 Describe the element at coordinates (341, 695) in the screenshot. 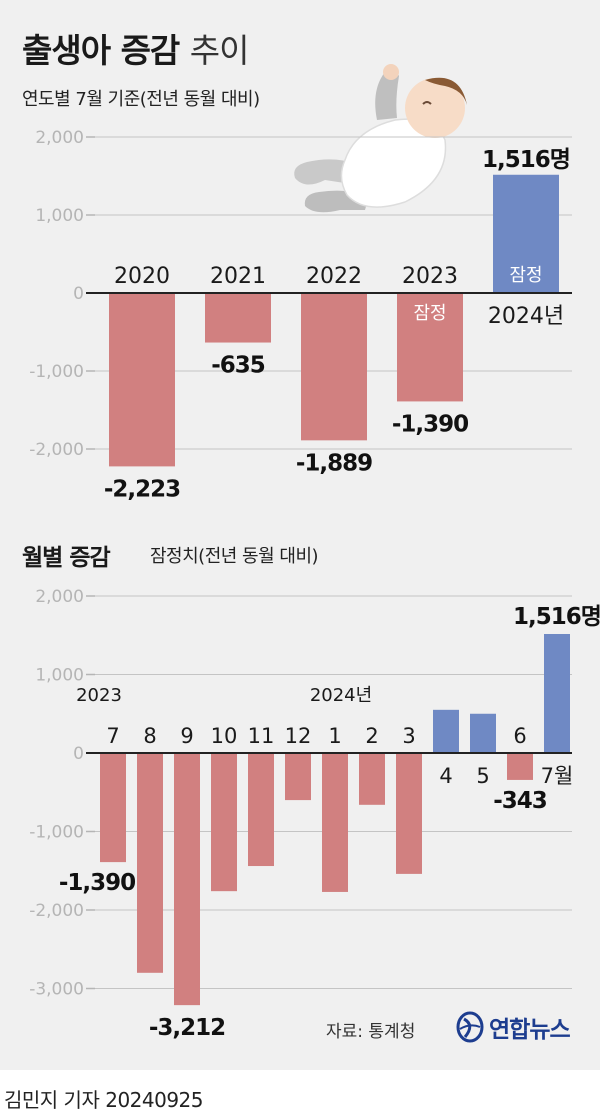

I see `year-label: 2024년` at that location.